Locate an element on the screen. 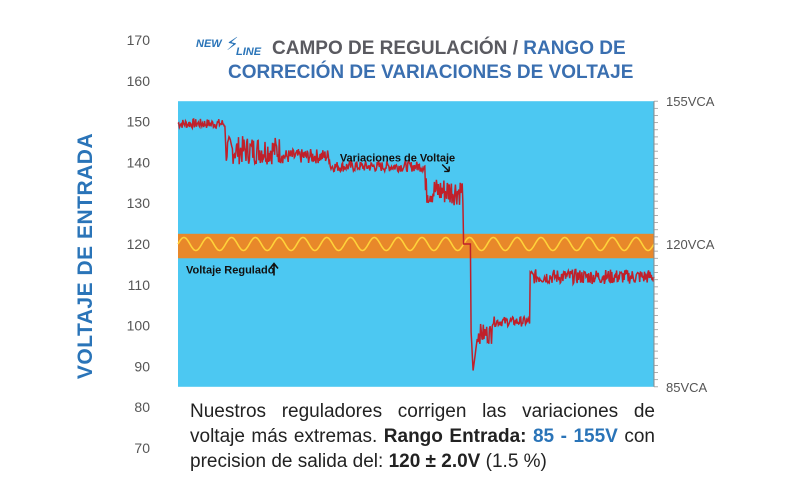  regulated-band is located at coordinates (416, 246).